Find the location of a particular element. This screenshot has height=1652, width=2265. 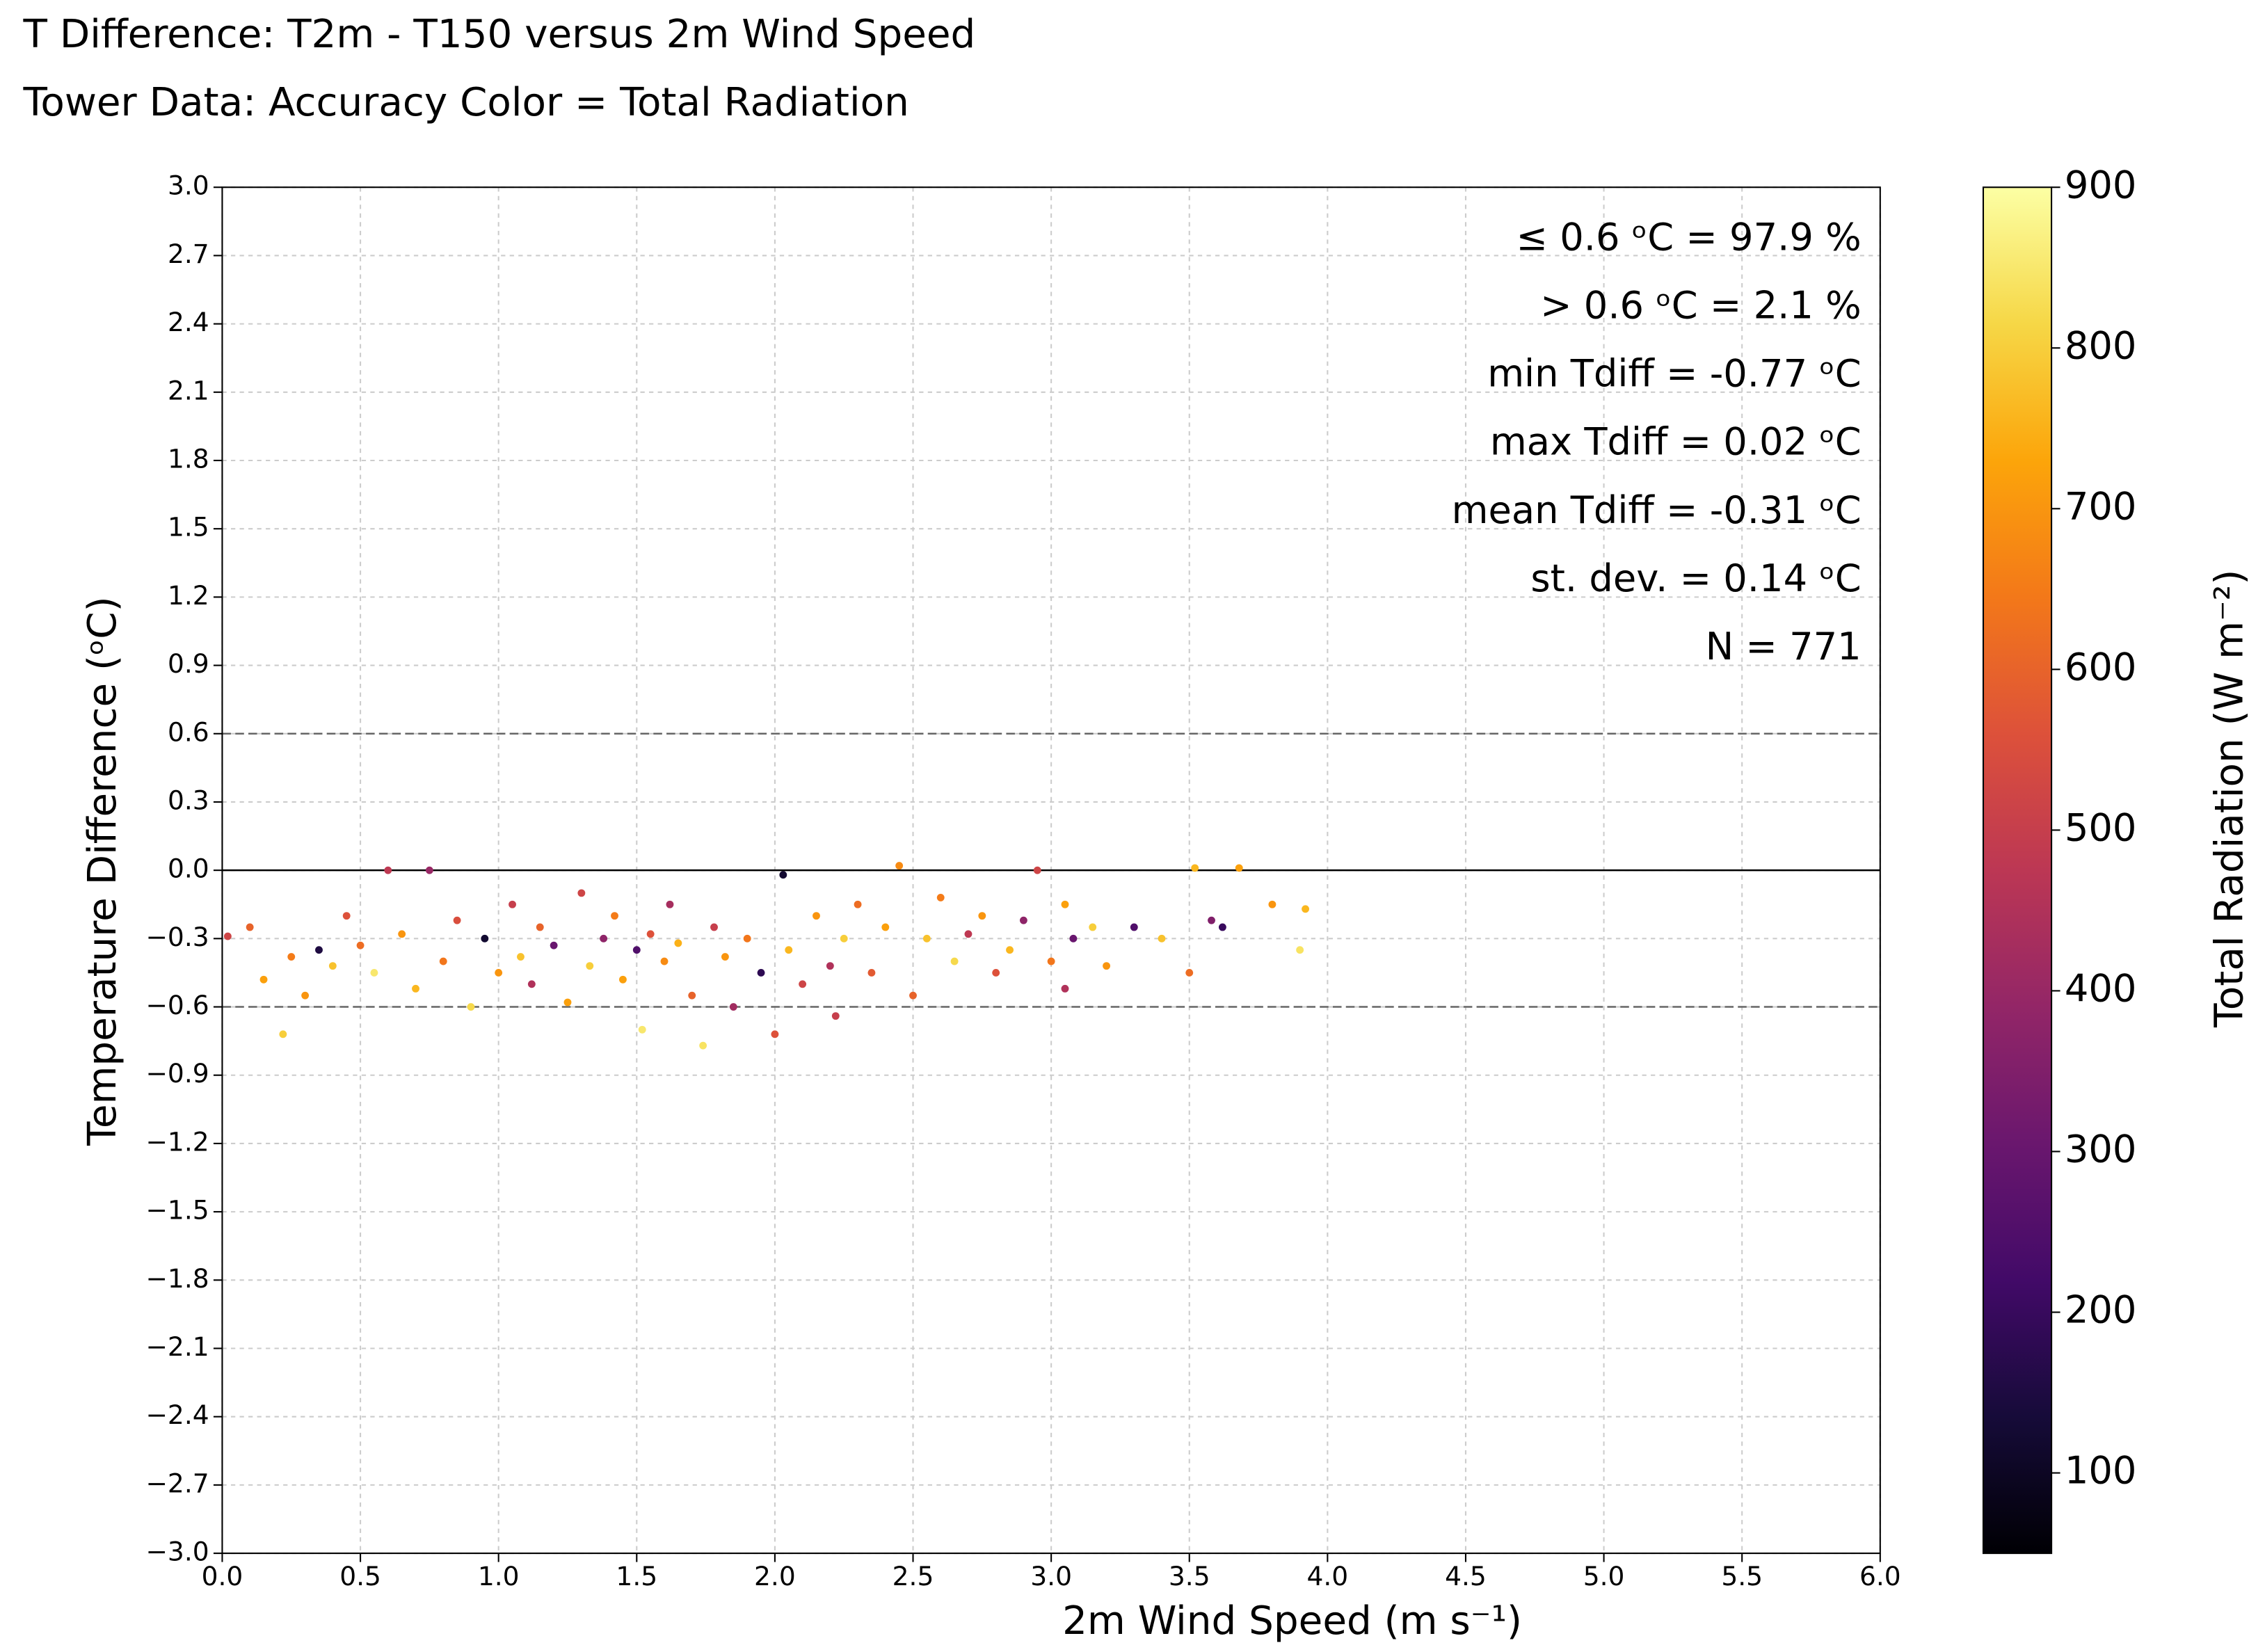

y-tick-label: 0.0 is located at coordinates (188, 869).